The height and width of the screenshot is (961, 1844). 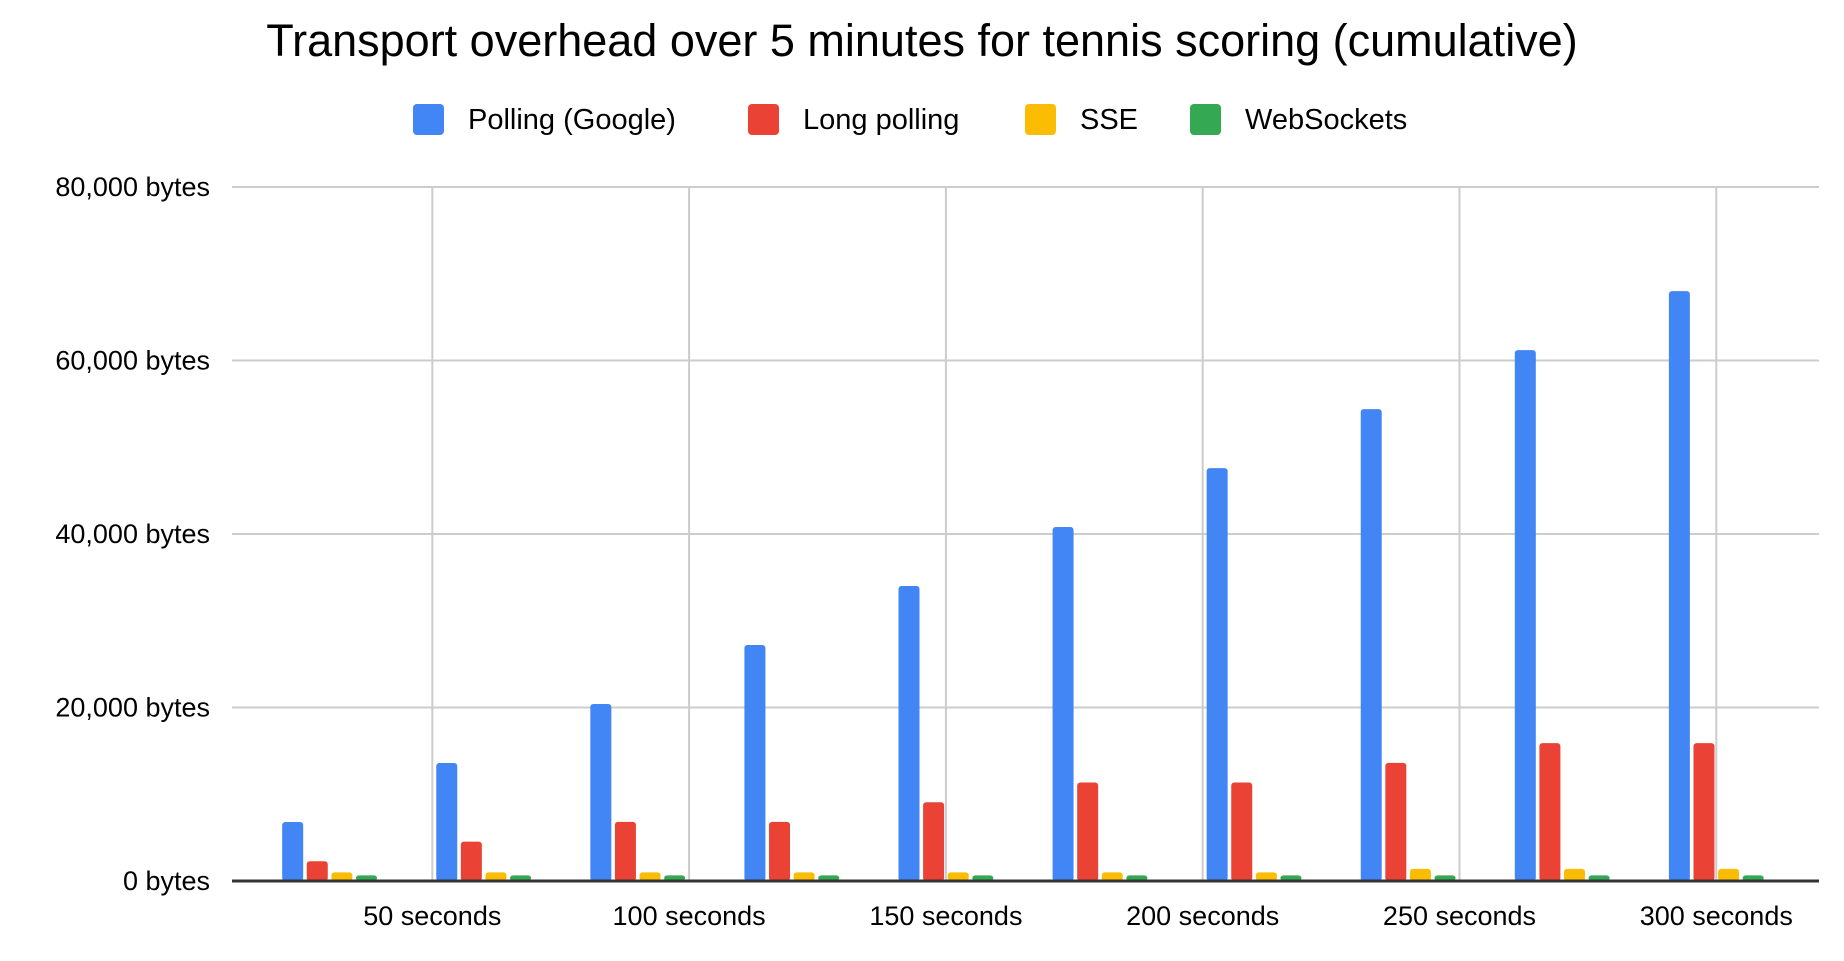 I want to click on y-tick-label: 80,000 bytes, so click(x=132, y=187).